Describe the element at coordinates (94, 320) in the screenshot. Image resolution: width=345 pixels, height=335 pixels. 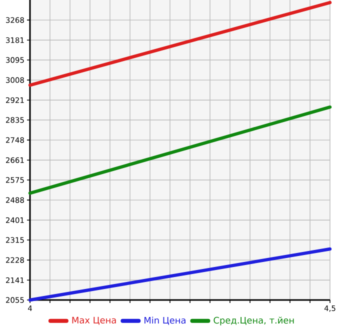
I see `legend-label: Max Цена` at that location.